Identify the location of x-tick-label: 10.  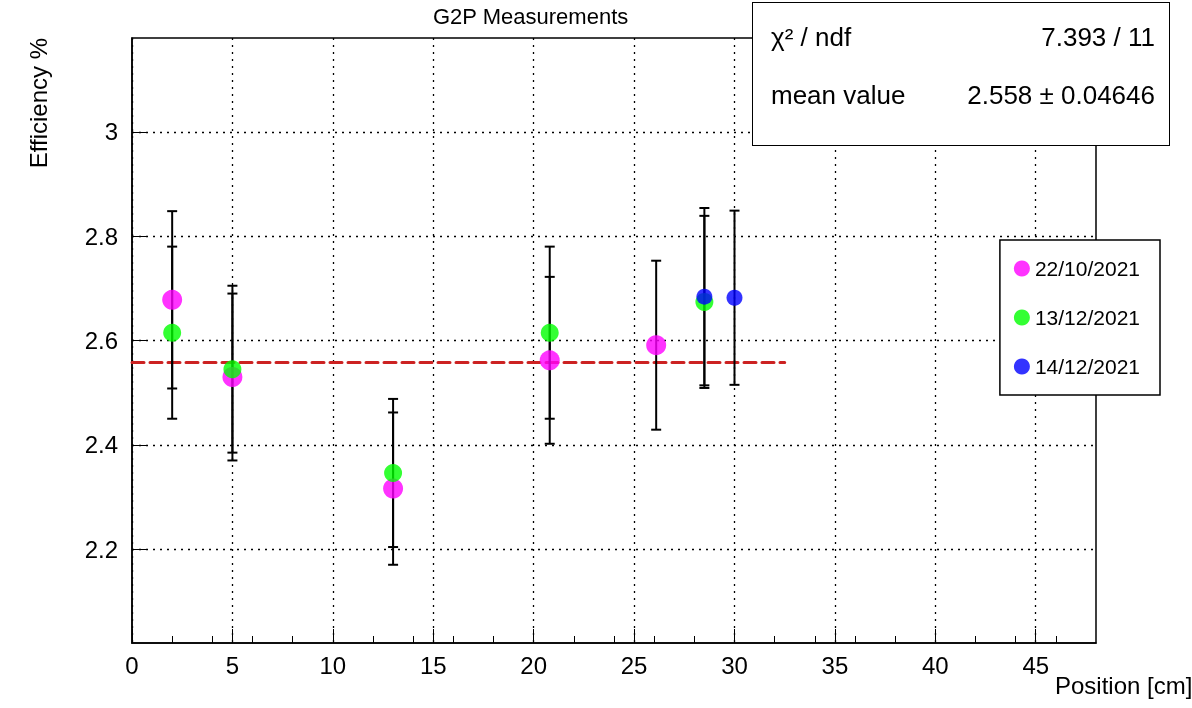
(333, 665).